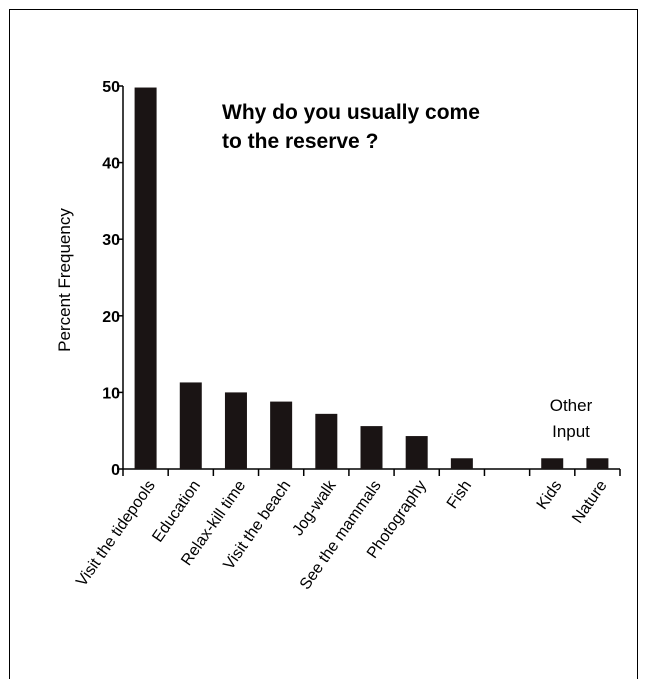 This screenshot has height=679, width=647. What do you see at coordinates (341, 535) in the screenshot?
I see `x-tick-label: See the mammals` at bounding box center [341, 535].